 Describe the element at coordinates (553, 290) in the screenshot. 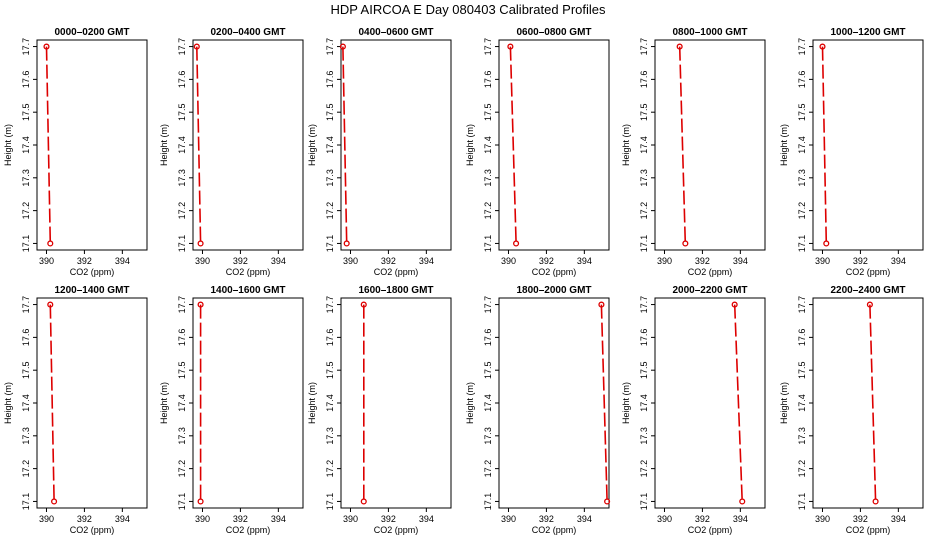

I see `panel-title: 1800–2000 GMT` at that location.